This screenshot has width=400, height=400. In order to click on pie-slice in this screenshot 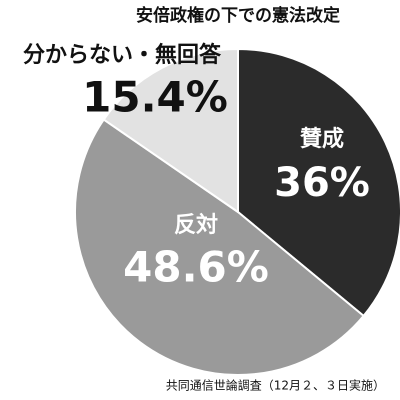, I will do `click(170, 130)`.